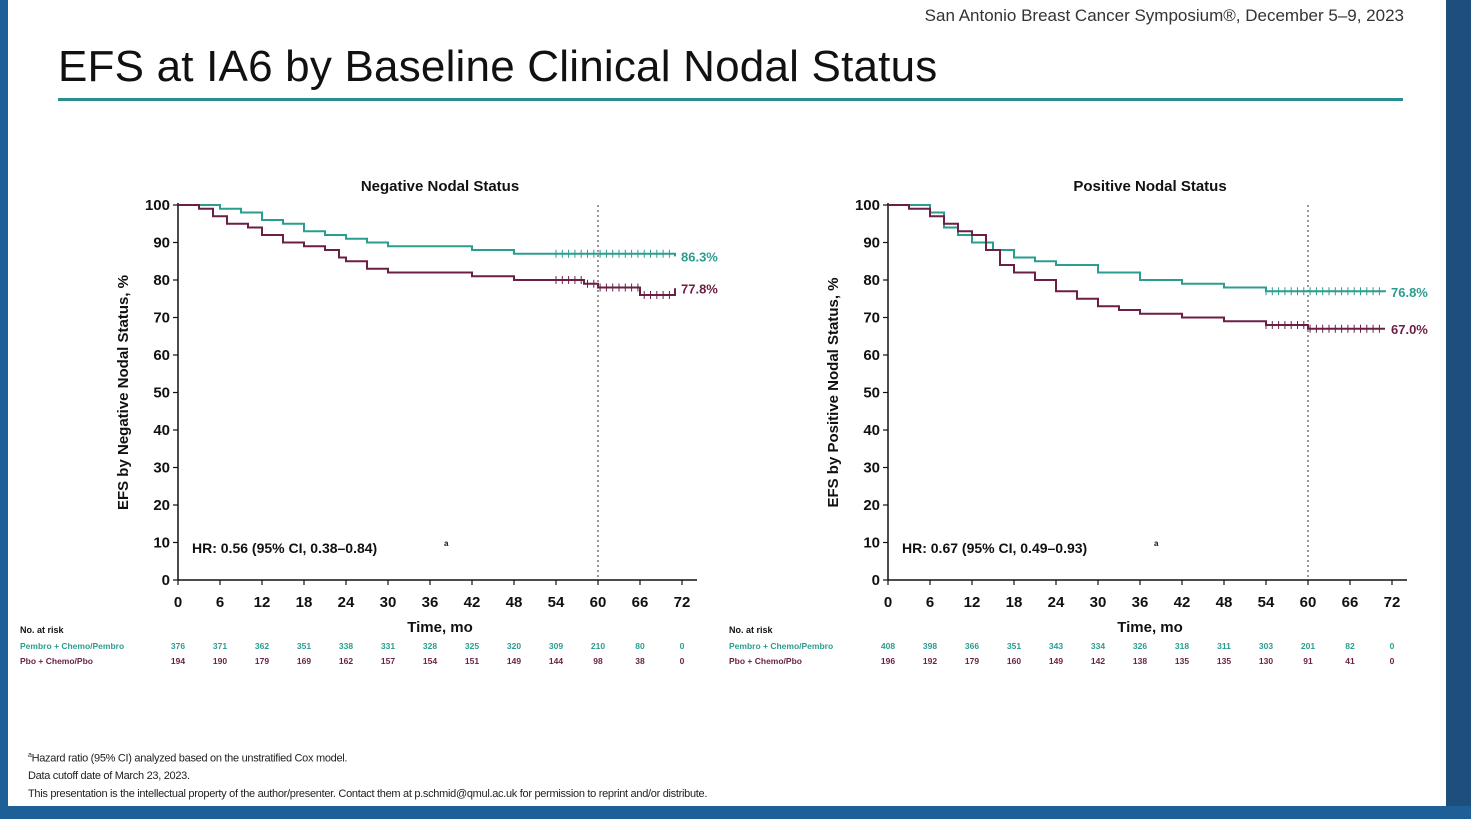 The image size is (1471, 819). I want to click on chart1-risk-value: 328, so click(430, 646).